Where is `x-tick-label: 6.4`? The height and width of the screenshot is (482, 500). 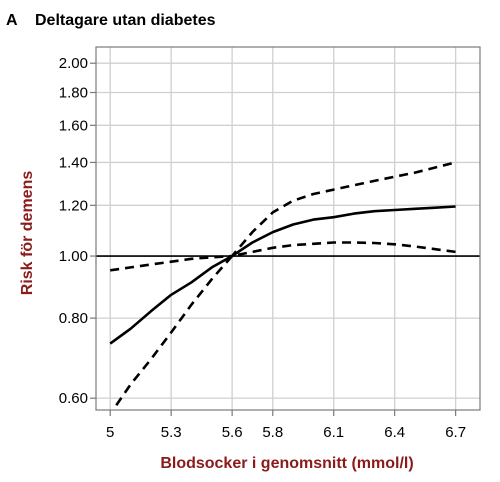
x-tick-label: 6.4 is located at coordinates (394, 432).